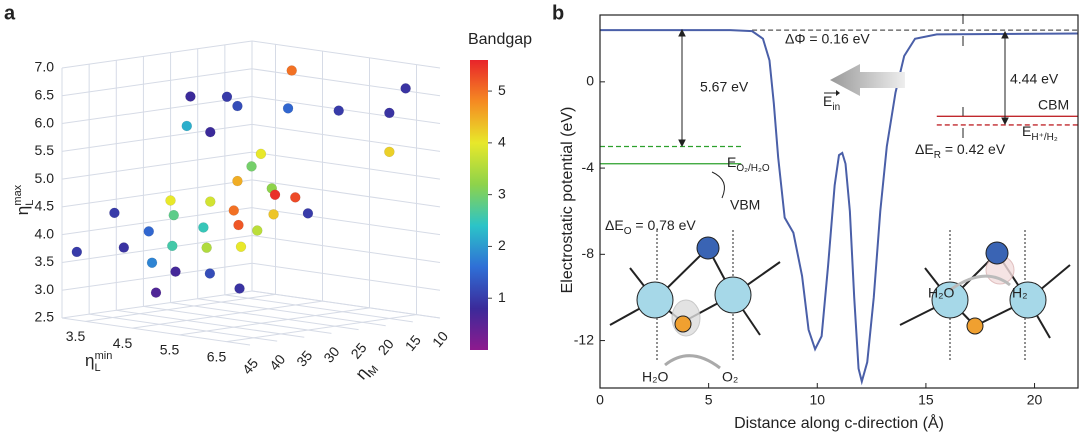 The height and width of the screenshot is (434, 1080). Describe the element at coordinates (304, 358) in the screenshot. I see `y-tick-label: 35` at that location.